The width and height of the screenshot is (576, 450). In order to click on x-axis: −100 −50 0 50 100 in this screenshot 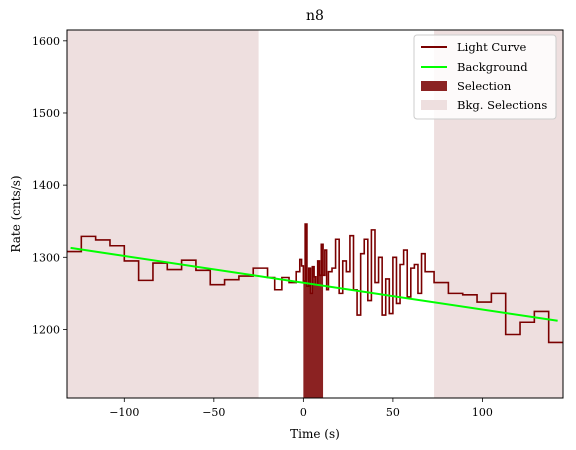, I will do `click(301, 408)`.